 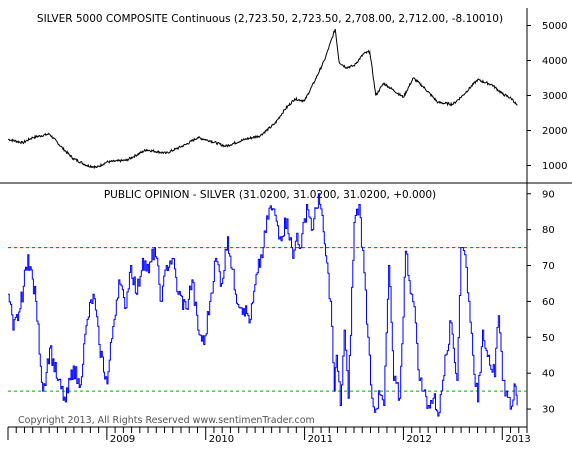 What do you see at coordinates (517, 439) in the screenshot?
I see `x-tick-label: 2013` at bounding box center [517, 439].